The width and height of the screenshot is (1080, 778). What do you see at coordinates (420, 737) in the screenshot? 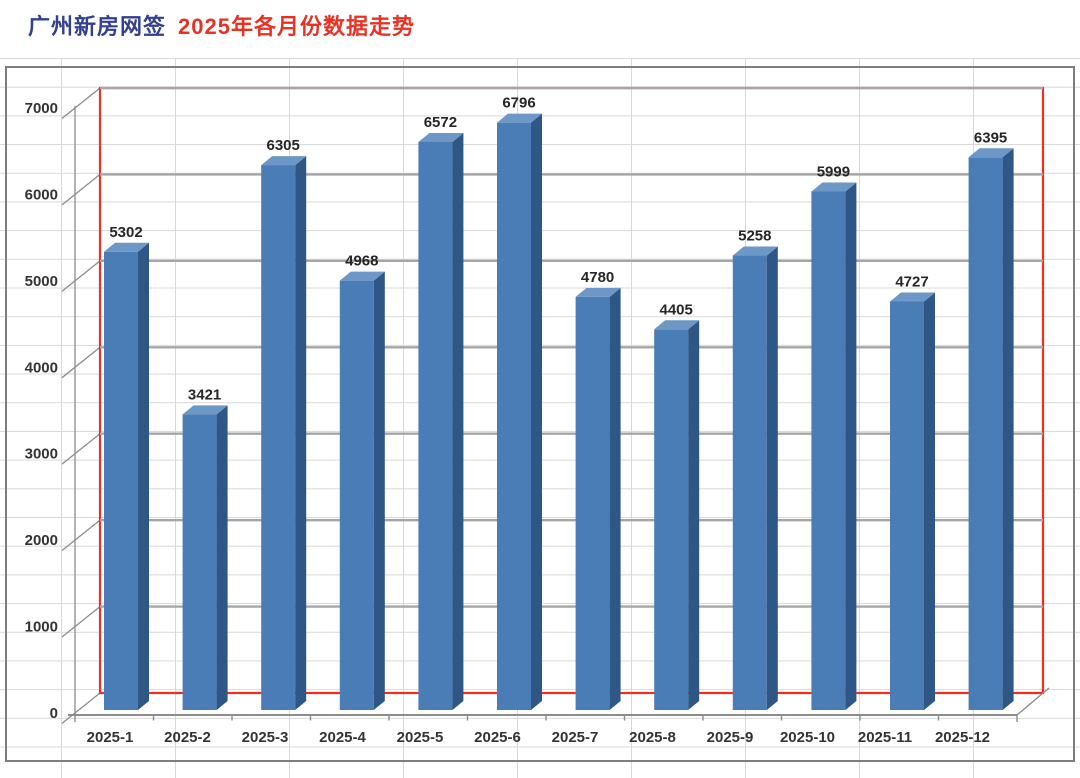
I see `x-axis-label: 2025-5` at bounding box center [420, 737].